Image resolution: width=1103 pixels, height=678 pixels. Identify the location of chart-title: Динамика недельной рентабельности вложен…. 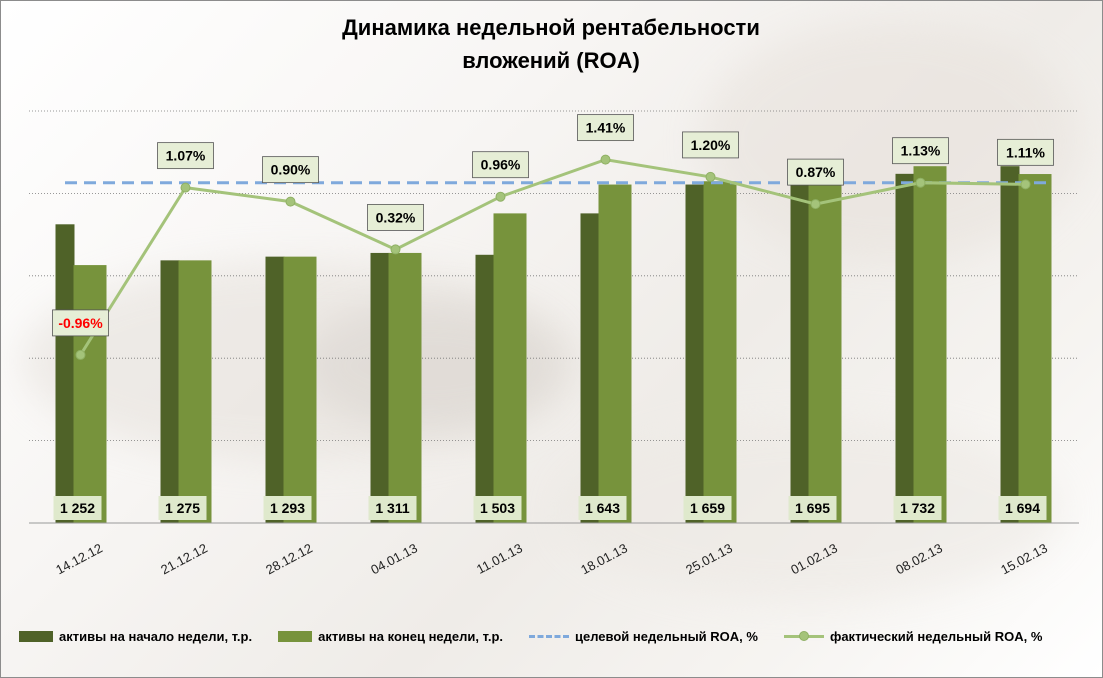
(551, 44).